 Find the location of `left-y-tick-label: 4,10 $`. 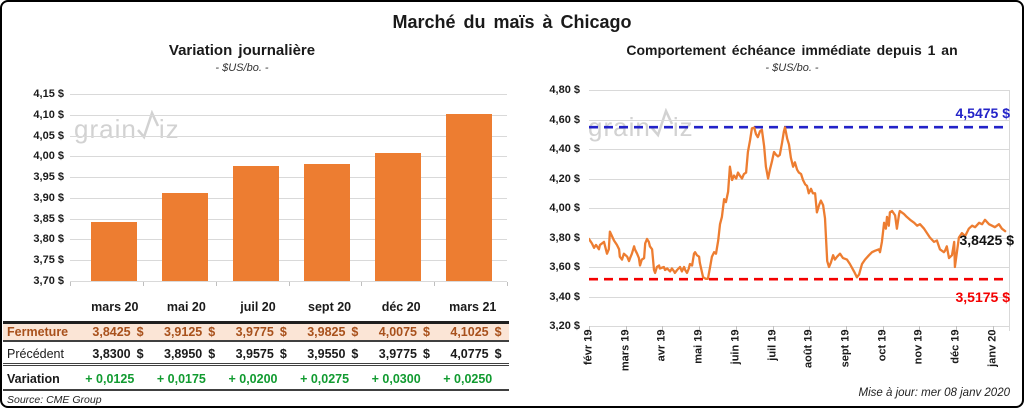

left-y-tick-label: 4,10 $ is located at coordinates (48, 114).